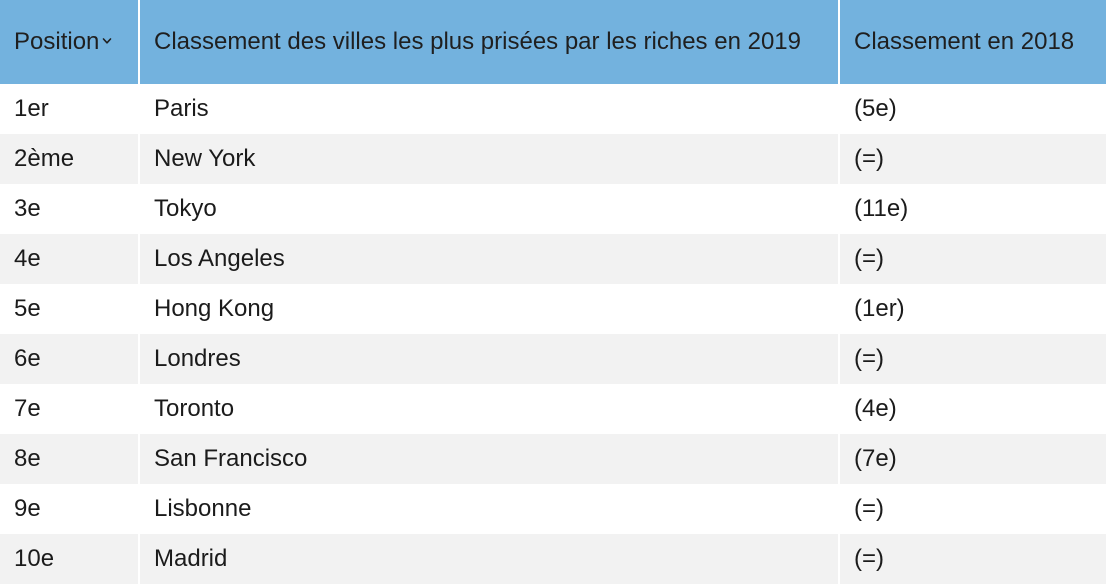 The image size is (1106, 588). What do you see at coordinates (489, 309) in the screenshot?
I see `cell-city: Hong Kong` at bounding box center [489, 309].